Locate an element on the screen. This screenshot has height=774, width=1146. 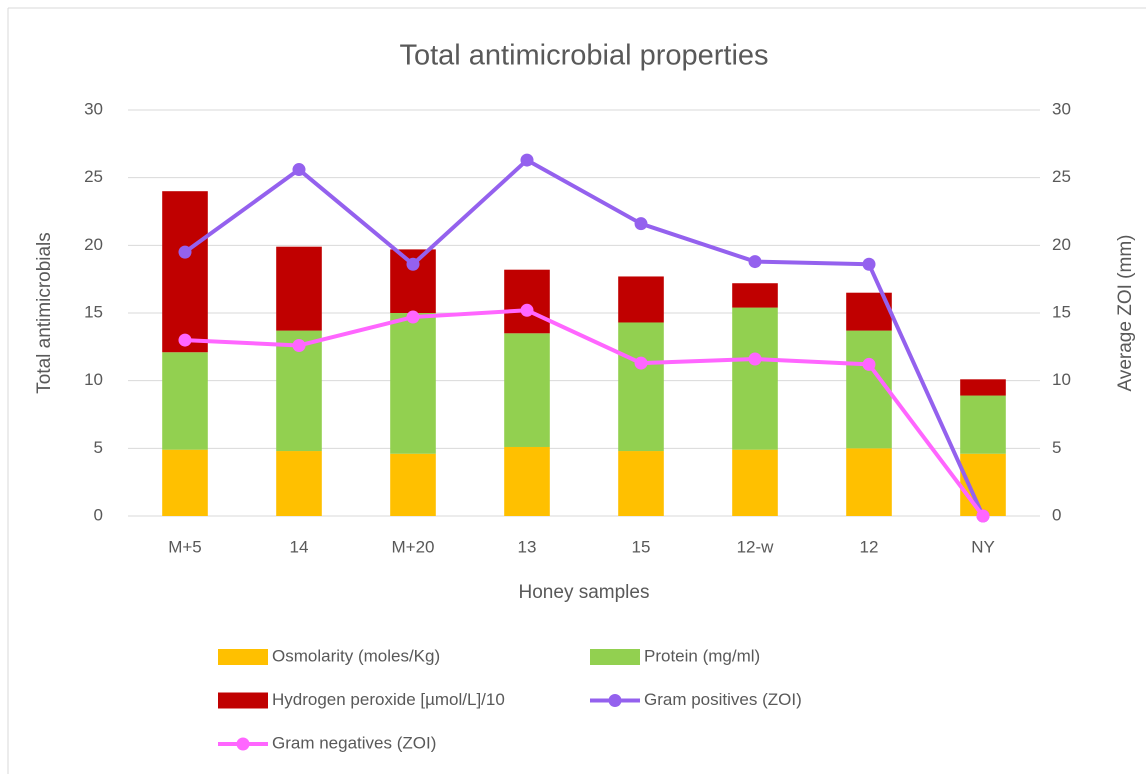
legend-label: Gram negatives (ZOI) is located at coordinates (354, 742).